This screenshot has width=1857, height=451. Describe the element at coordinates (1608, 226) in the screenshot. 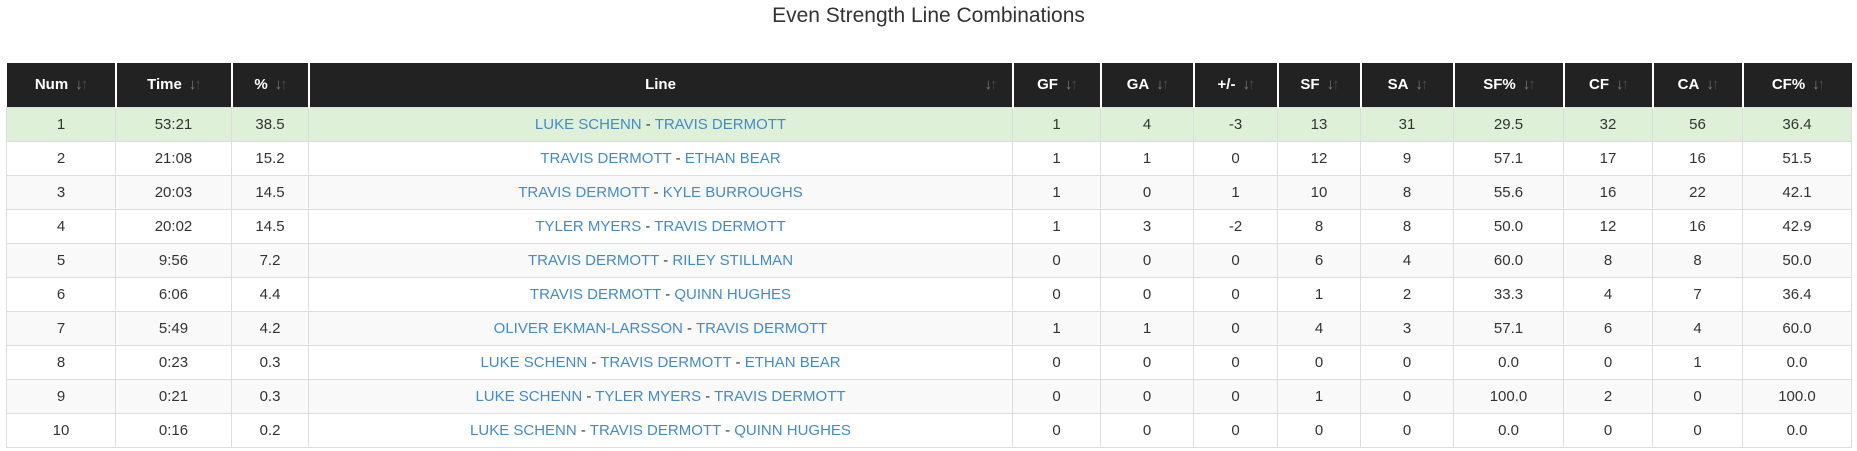

I see `cell-cf: 12` at that location.